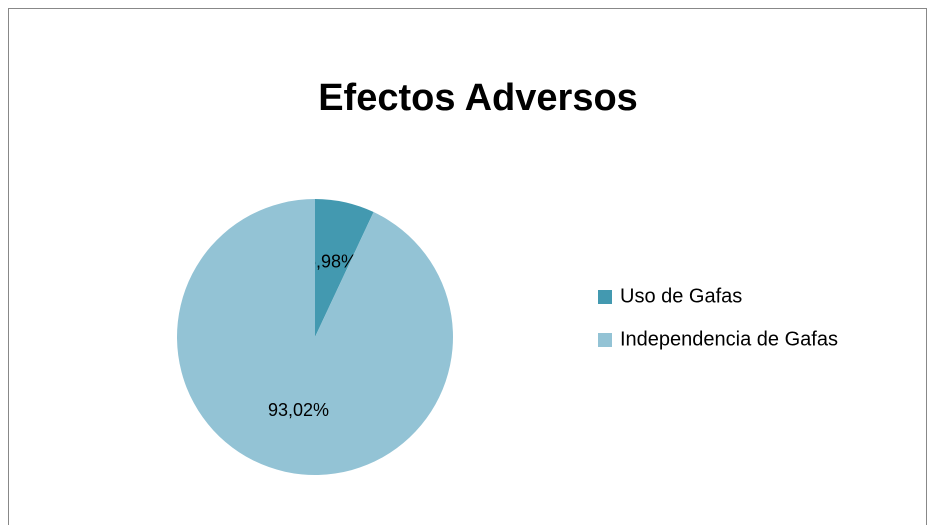  I want to click on legend-label: Independencia de Gafas, so click(729, 339).